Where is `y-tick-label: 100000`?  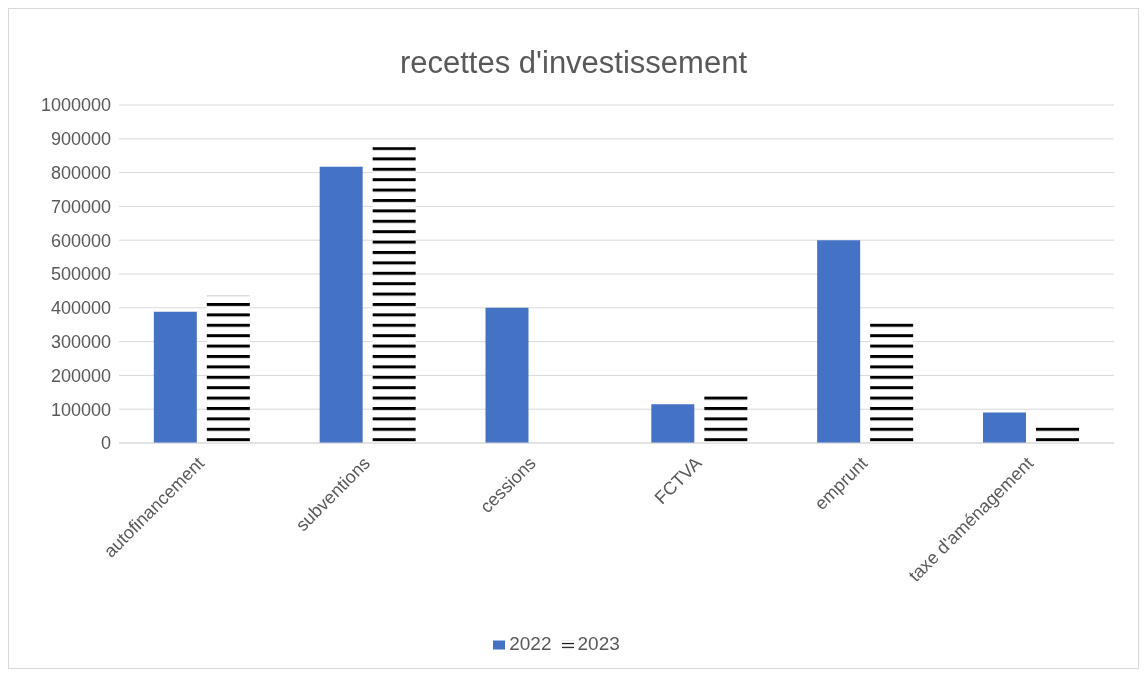
y-tick-label: 100000 is located at coordinates (80, 409).